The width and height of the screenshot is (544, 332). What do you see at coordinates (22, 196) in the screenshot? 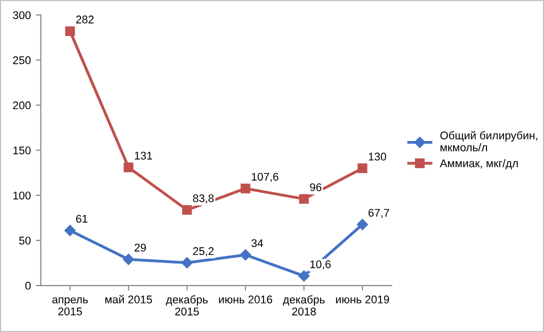
I see `y-tick-label: 100` at bounding box center [22, 196].